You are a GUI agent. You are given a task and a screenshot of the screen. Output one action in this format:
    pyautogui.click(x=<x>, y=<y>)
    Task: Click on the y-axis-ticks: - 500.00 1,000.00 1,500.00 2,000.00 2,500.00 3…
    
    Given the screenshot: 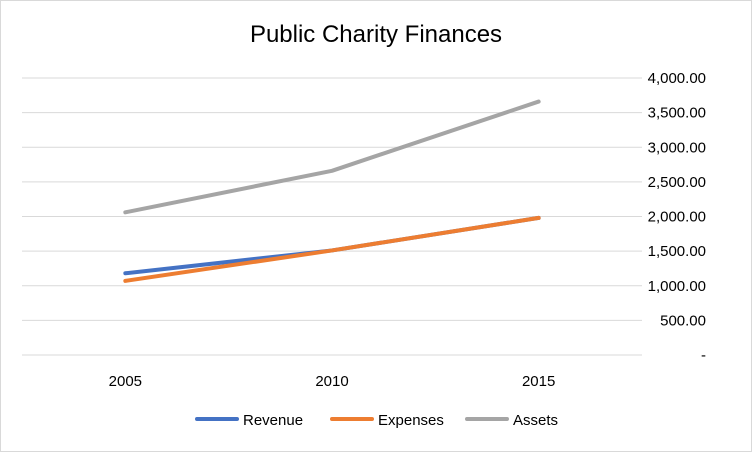 What is the action you would take?
    pyautogui.click(x=677, y=217)
    